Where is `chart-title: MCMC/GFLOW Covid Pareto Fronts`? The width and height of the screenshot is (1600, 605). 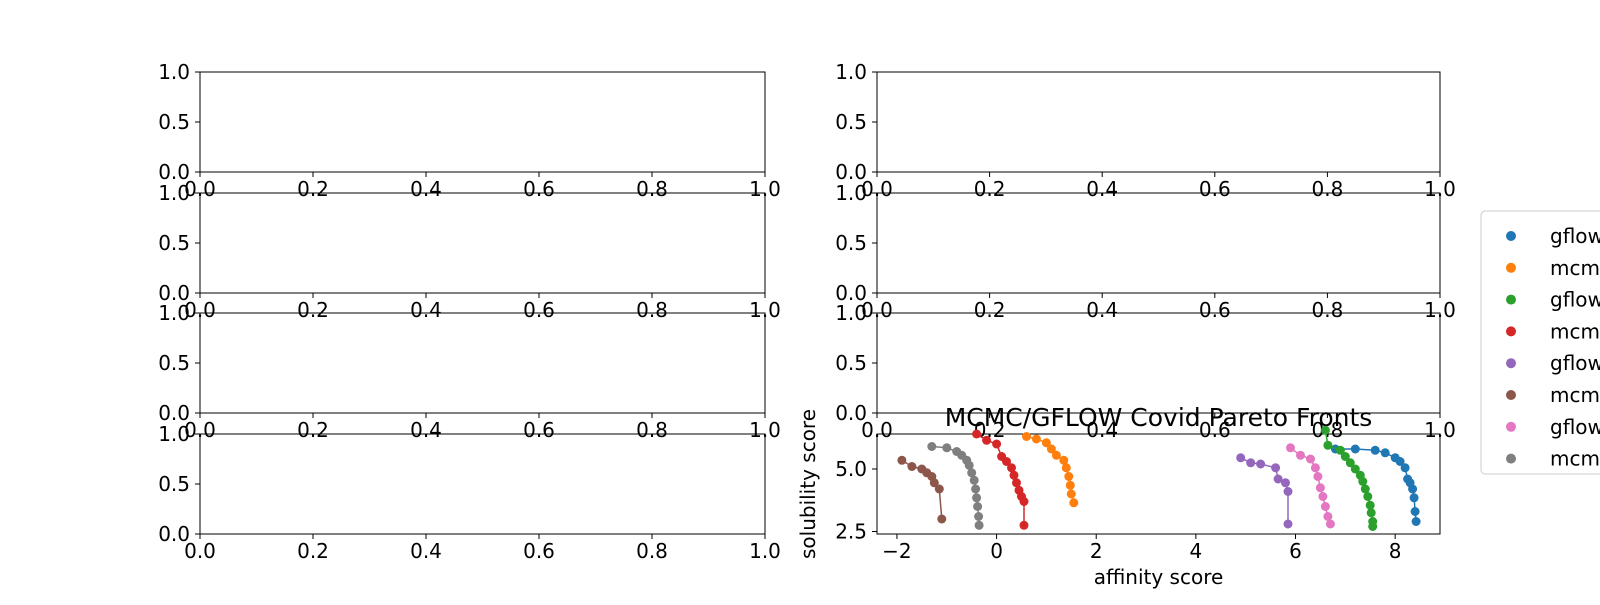
chart-title: MCMC/GFLOW Covid Pareto Fronts is located at coordinates (1159, 417).